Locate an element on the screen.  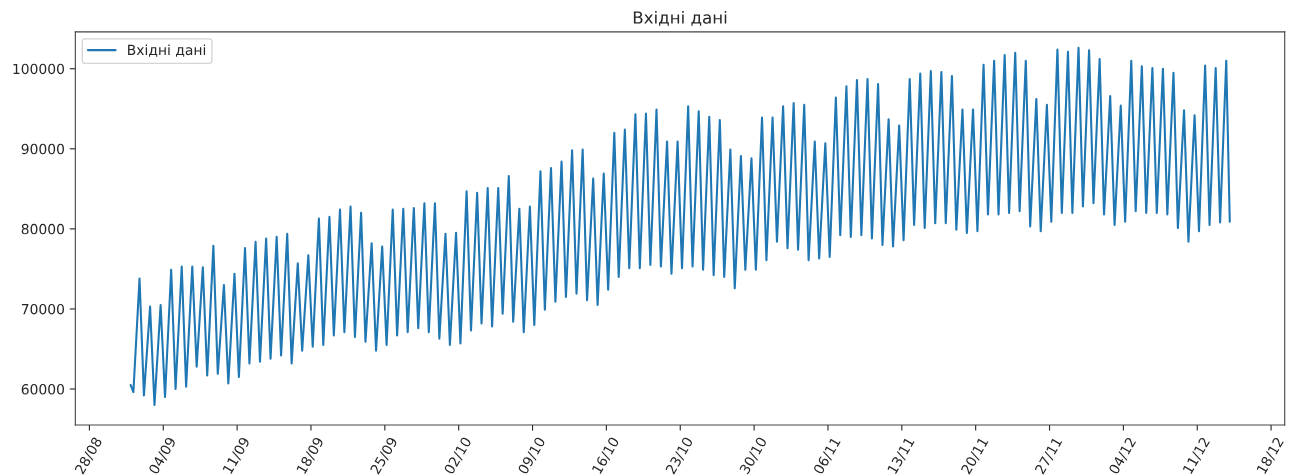
chart-title: Вхідні дані is located at coordinates (680, 18).